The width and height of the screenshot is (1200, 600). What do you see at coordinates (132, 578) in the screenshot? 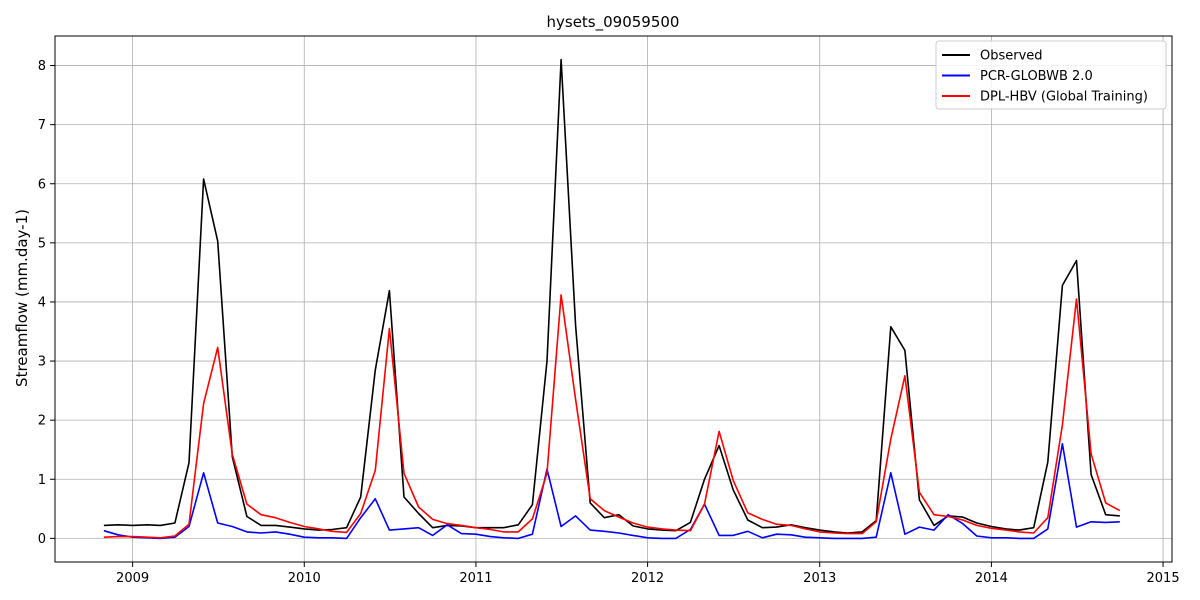
I see `x-tick-label: 2009` at bounding box center [132, 578].